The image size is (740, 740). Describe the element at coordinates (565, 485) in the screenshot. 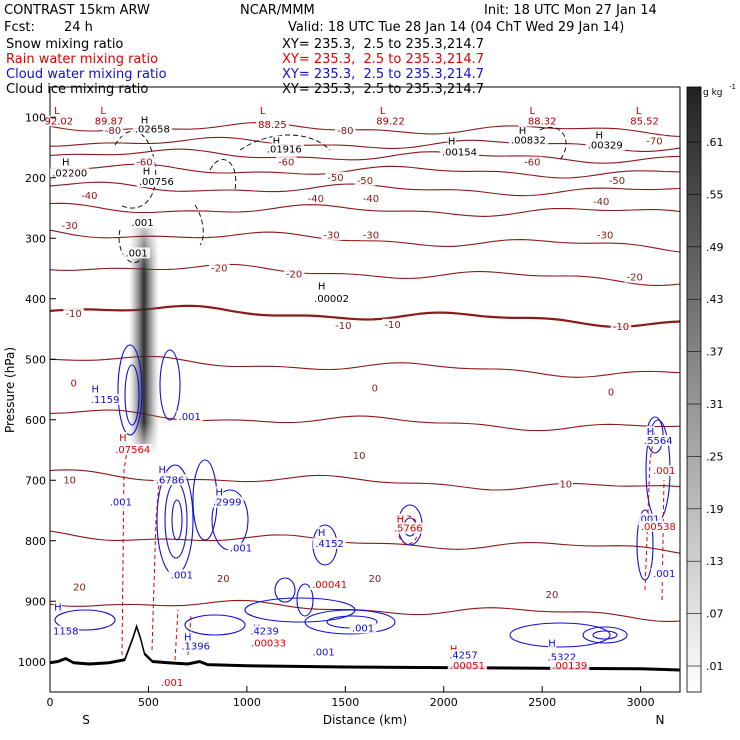

I see `contour-label: 10` at that location.